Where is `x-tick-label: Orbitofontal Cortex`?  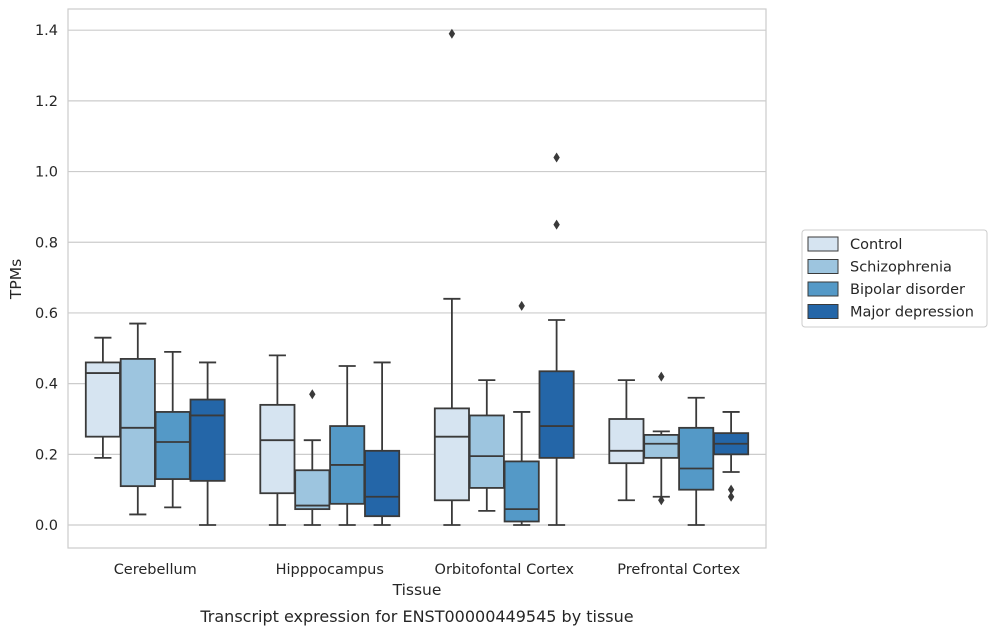 x-tick-label: Orbitofontal Cortex is located at coordinates (505, 570).